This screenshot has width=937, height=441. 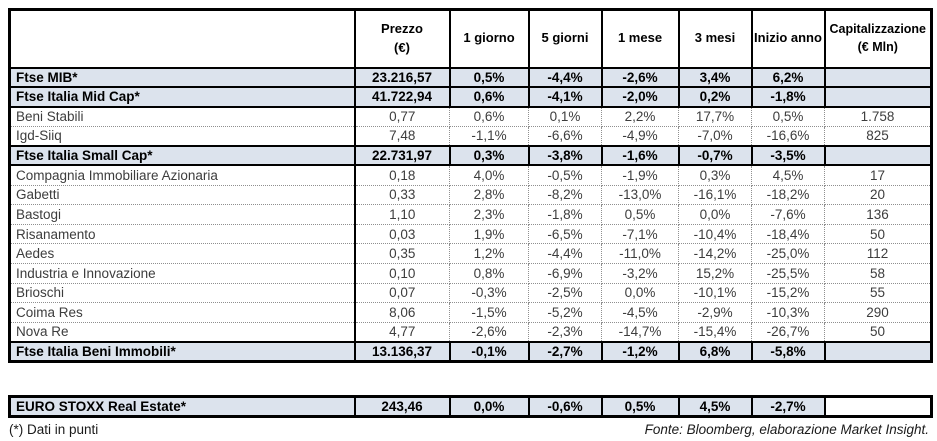 I want to click on row-label: Beni Stabili, so click(x=182, y=116).